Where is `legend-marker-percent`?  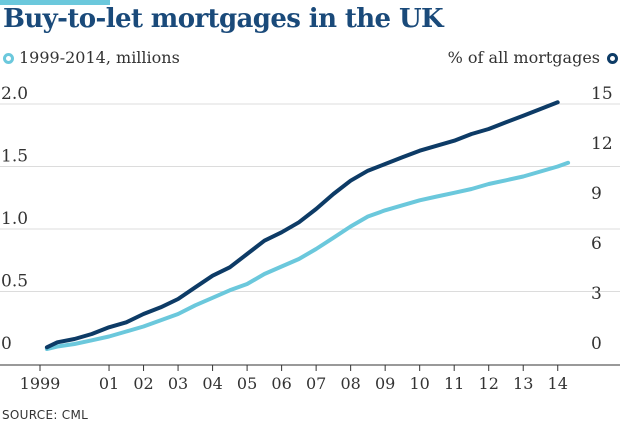
legend-marker-percent is located at coordinates (612, 58).